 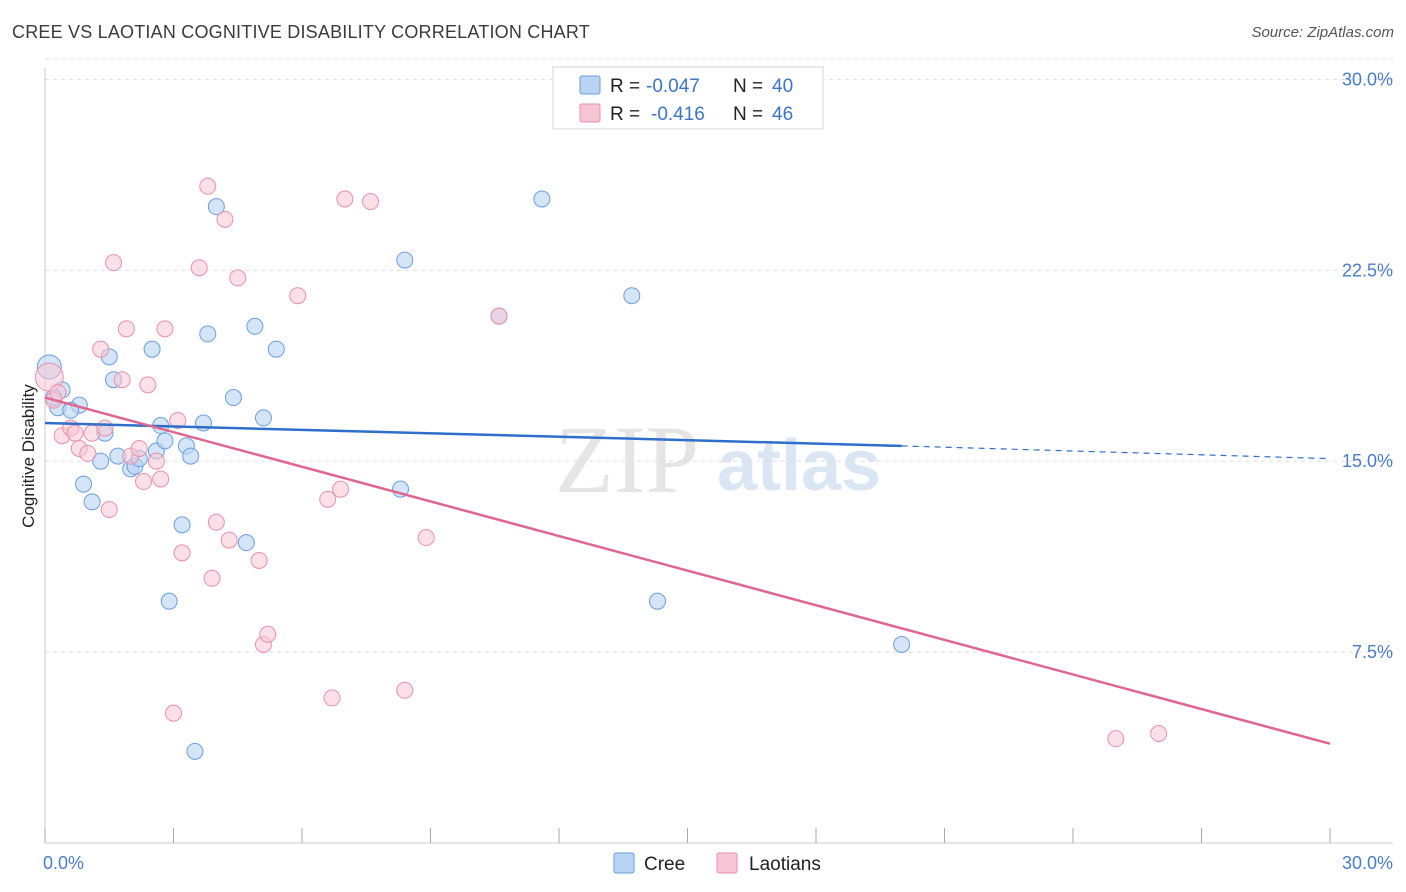 I want to click on legend-bottom-laotian-swatch, so click(x=727, y=863).